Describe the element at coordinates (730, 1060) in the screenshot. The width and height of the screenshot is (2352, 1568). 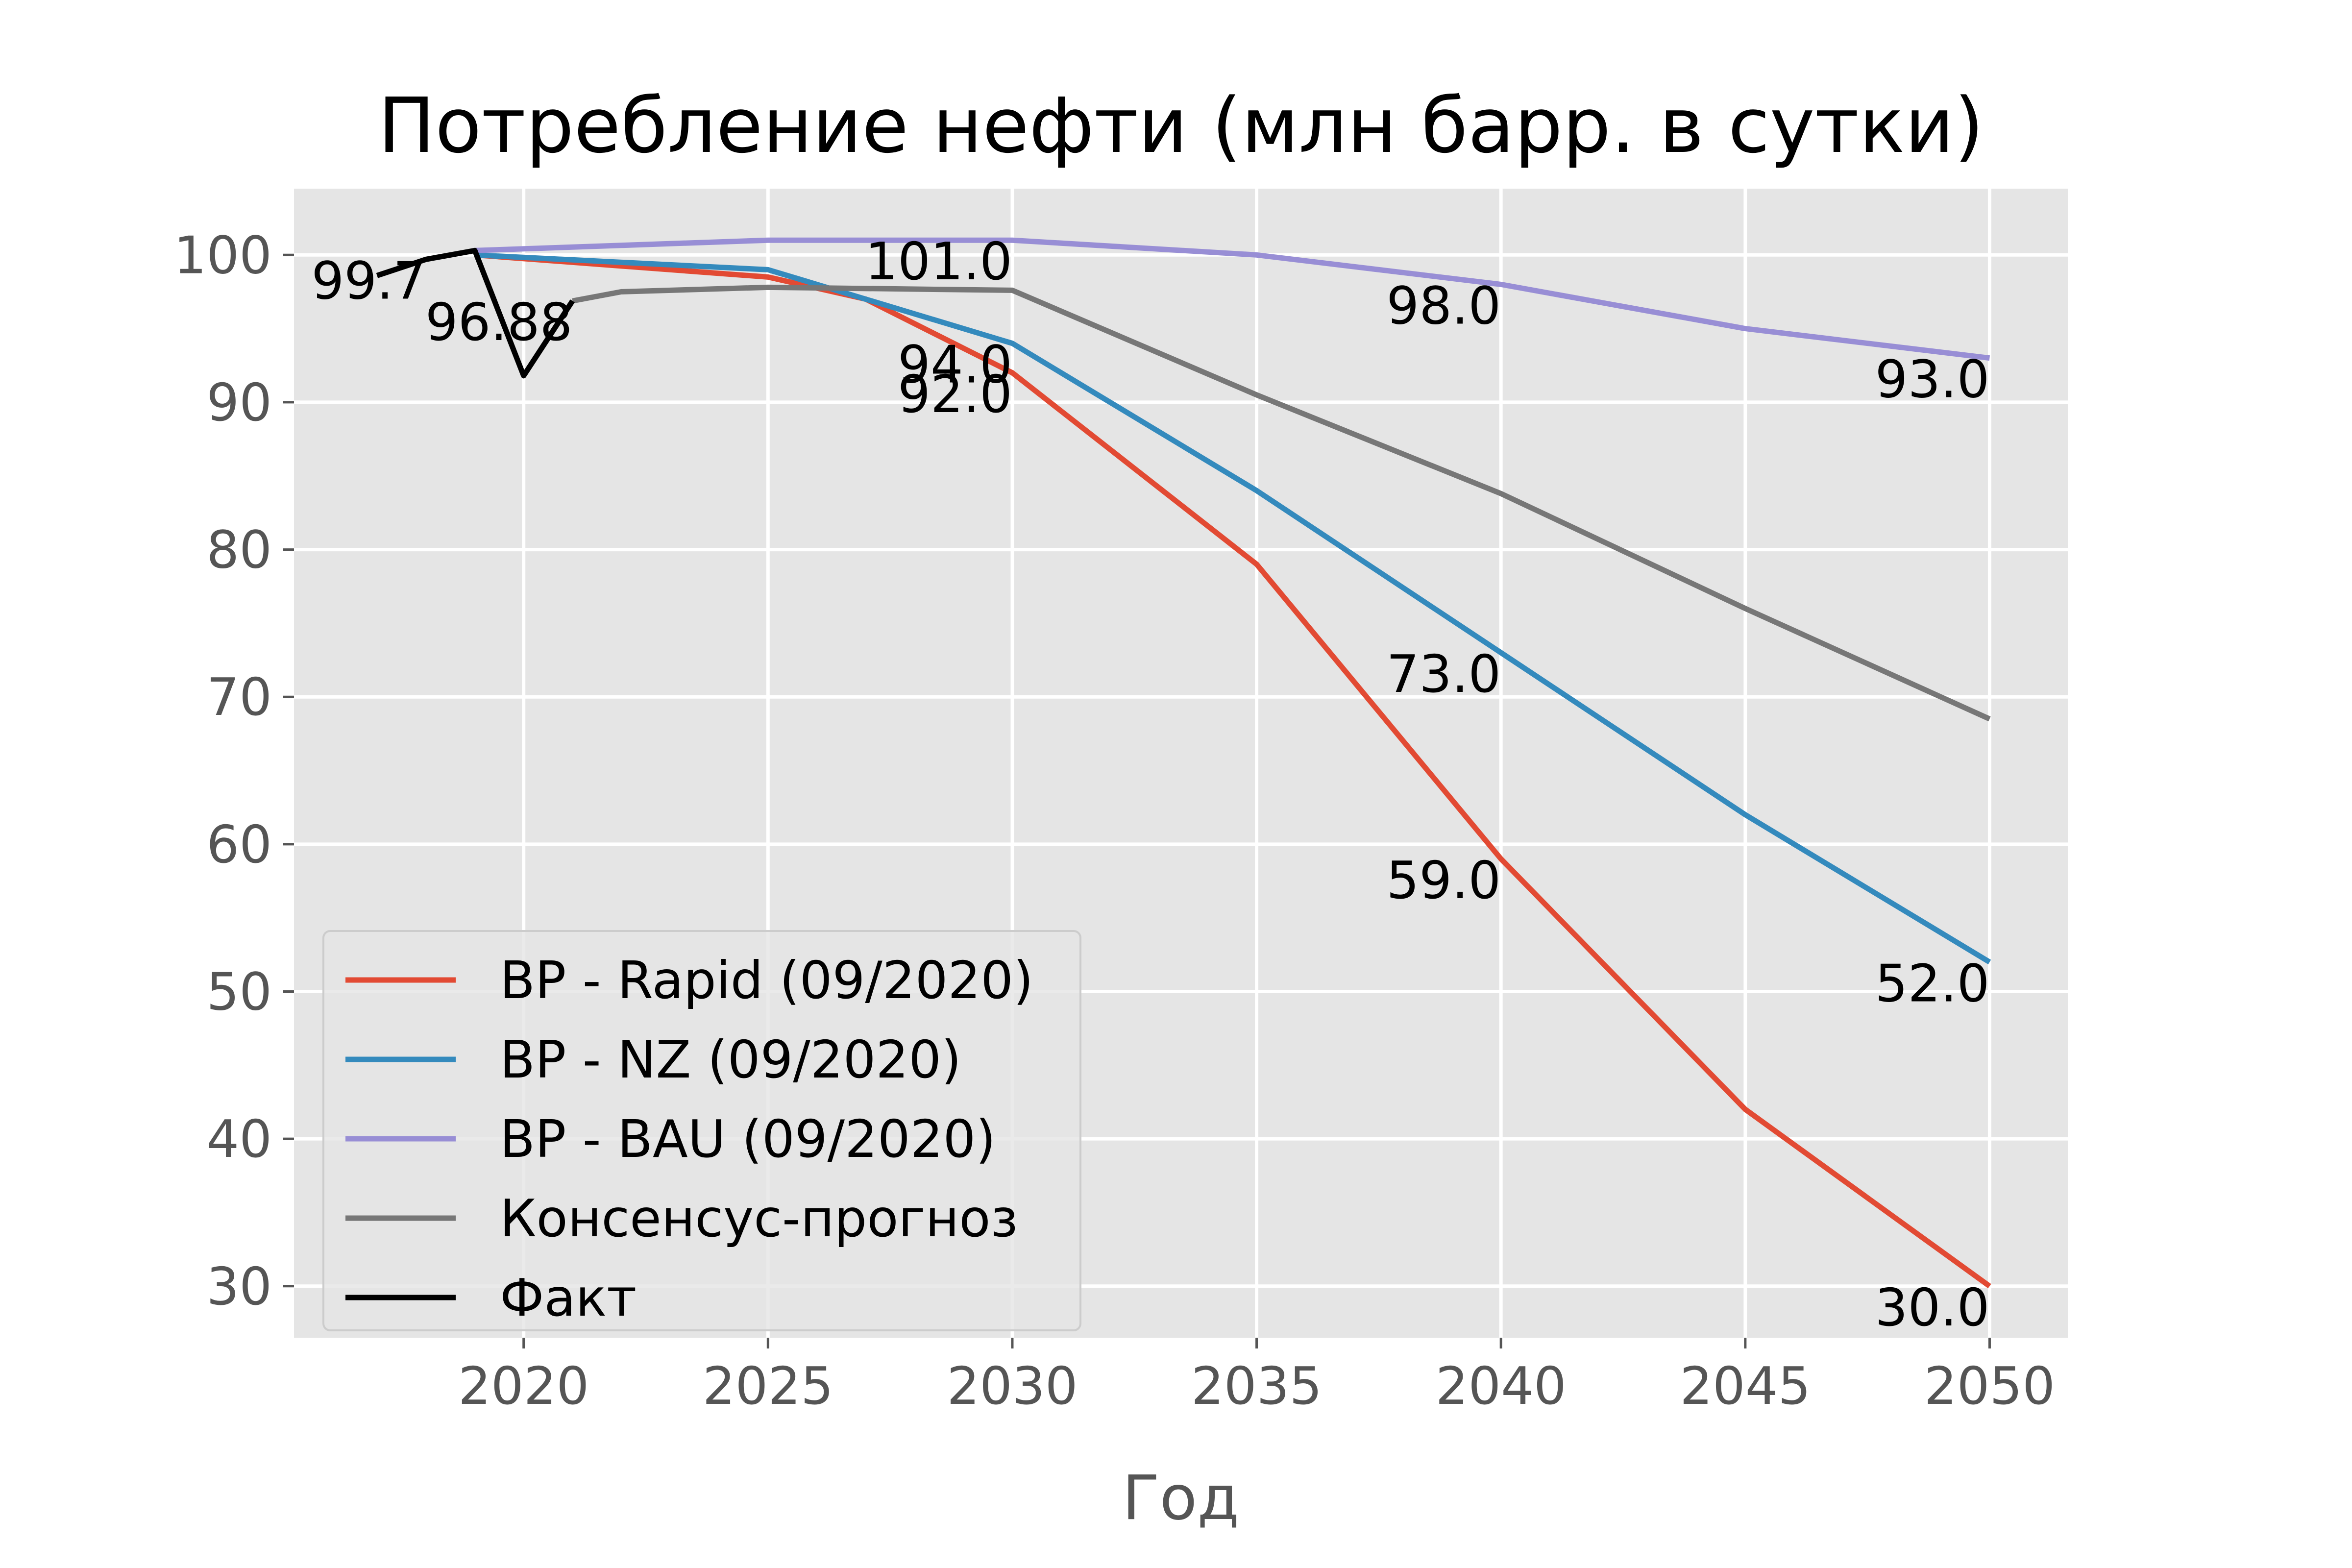
I see `legend-label: BP - NZ (09/2020)` at that location.